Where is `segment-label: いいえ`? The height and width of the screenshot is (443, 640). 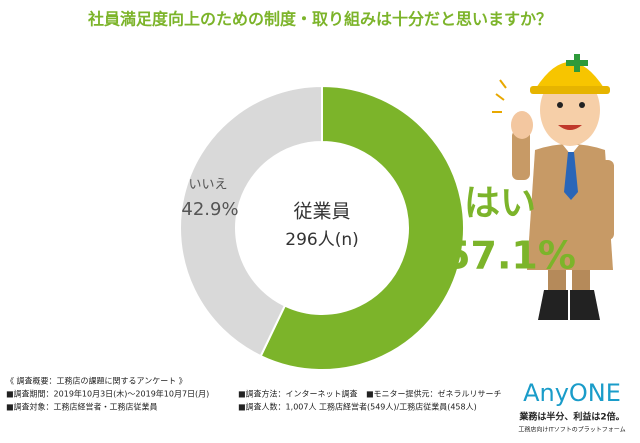 segment-label: いいえ is located at coordinates (207, 185).